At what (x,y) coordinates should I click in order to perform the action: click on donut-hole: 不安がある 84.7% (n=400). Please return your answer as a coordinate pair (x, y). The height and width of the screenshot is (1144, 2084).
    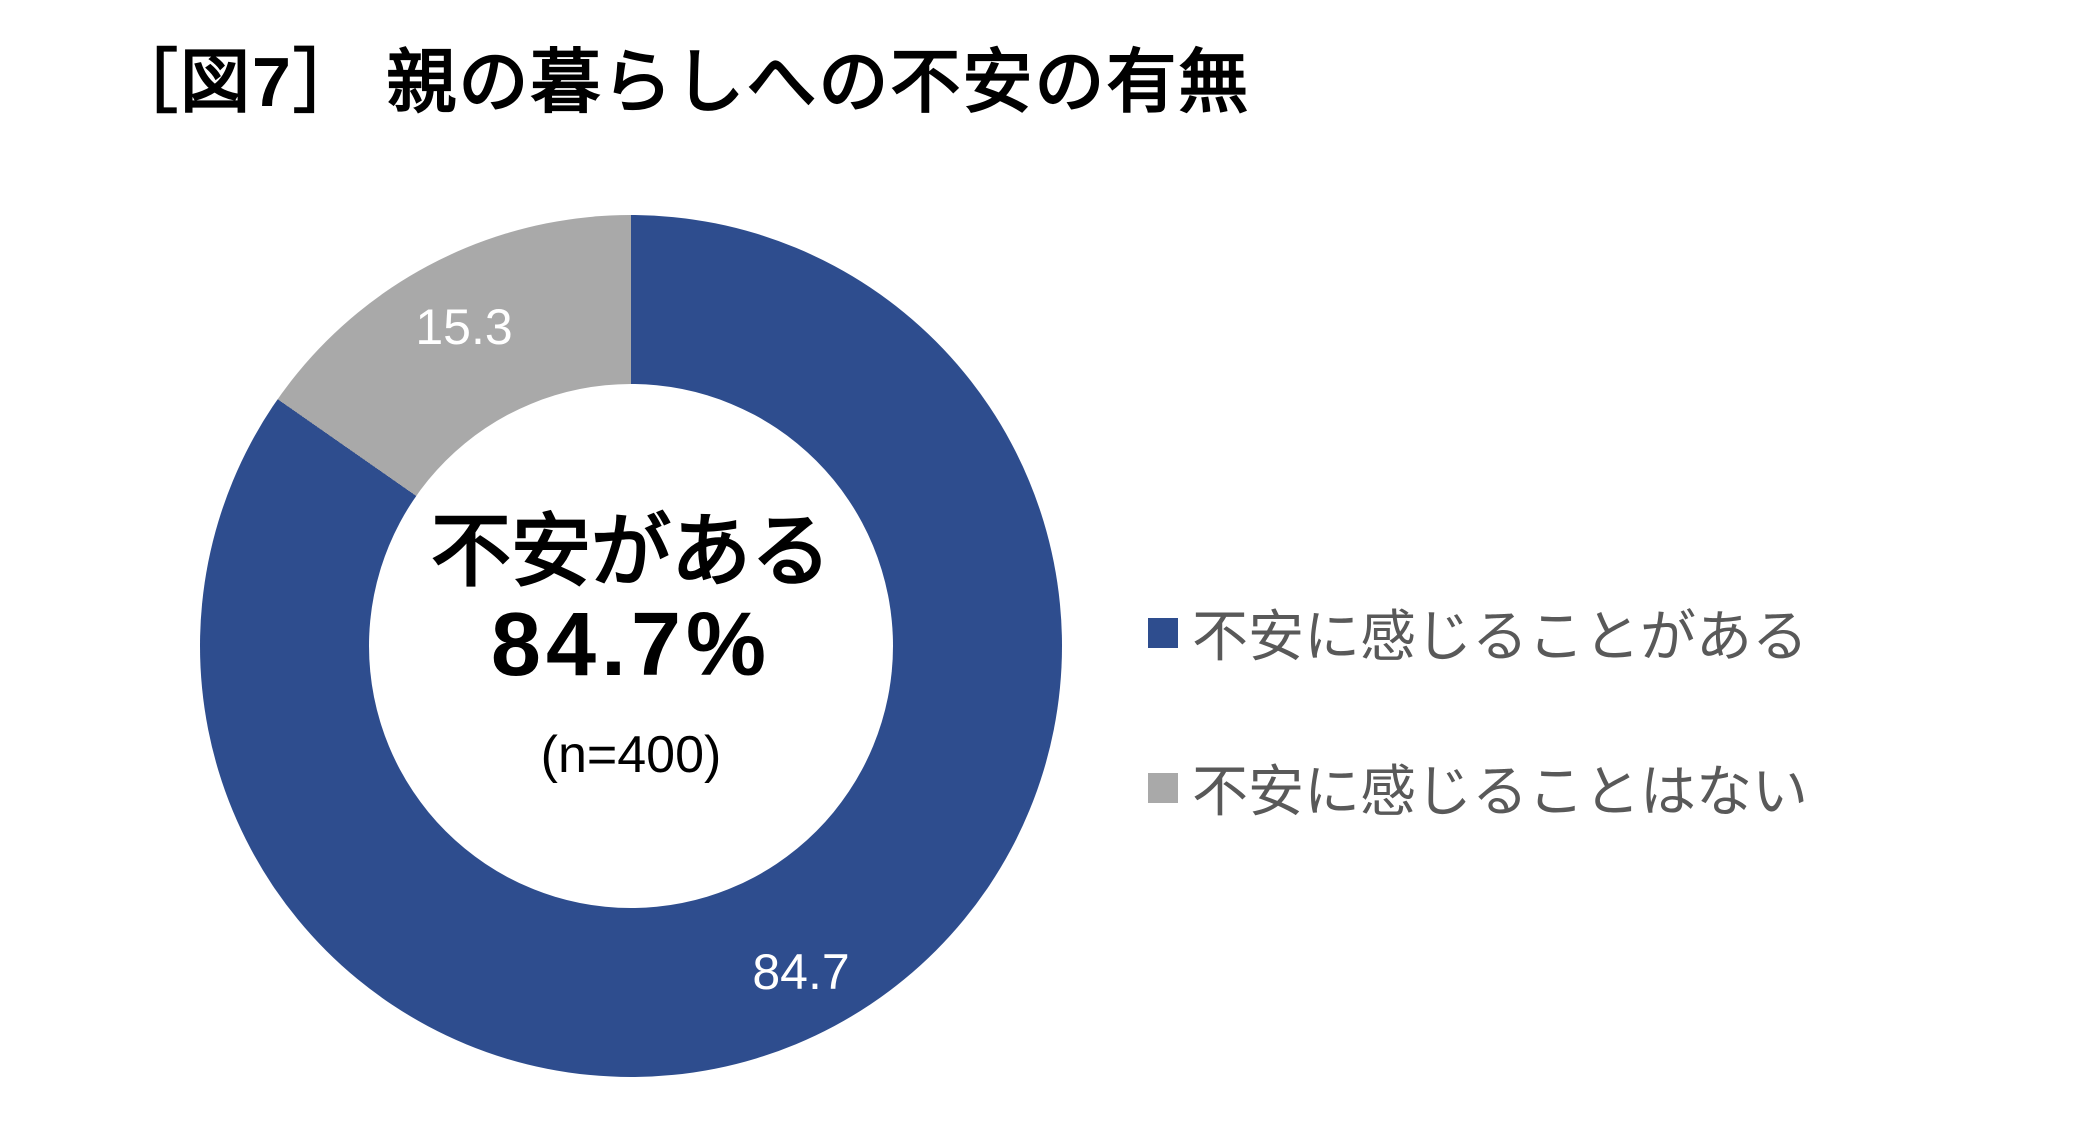
    Looking at the image, I should click on (631, 646).